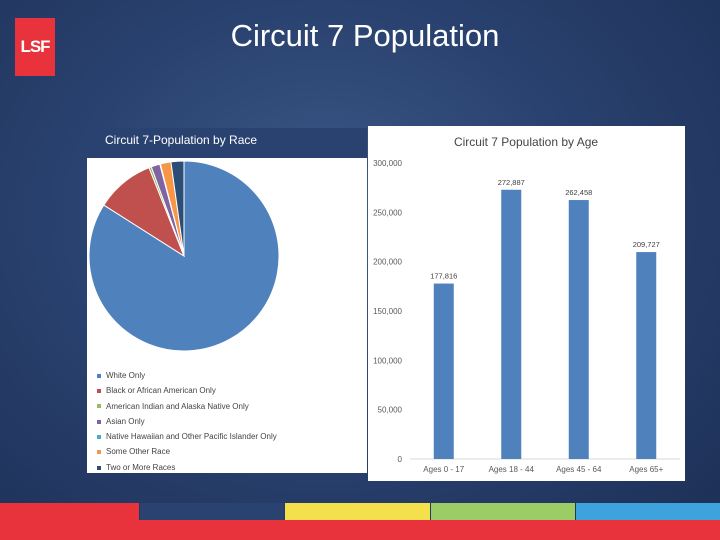 This screenshot has width=720, height=540. What do you see at coordinates (232, 467) in the screenshot?
I see `legend-item: Two or More Races` at bounding box center [232, 467].